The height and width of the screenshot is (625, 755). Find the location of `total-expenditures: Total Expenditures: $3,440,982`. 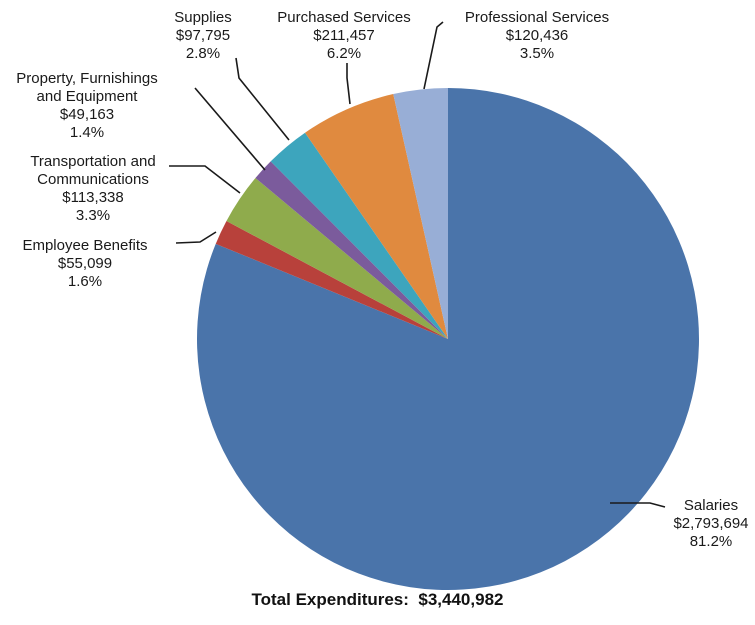

total-expenditures: Total Expenditures: $3,440,982 is located at coordinates (377, 600).